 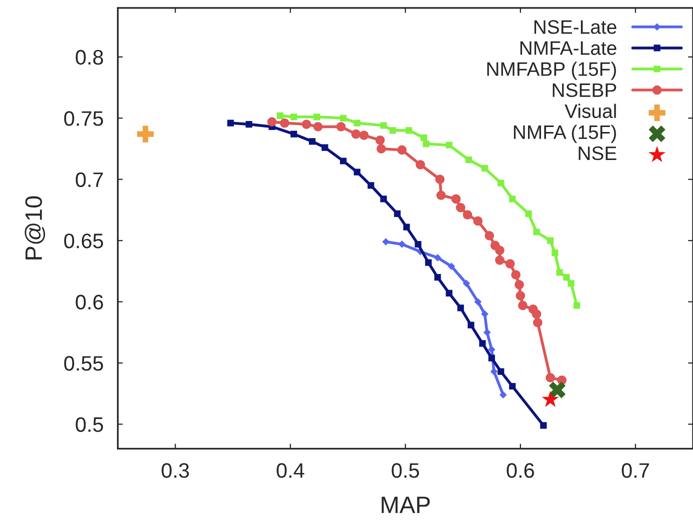 I want to click on y-tick-label: 0.8, so click(x=90, y=57).